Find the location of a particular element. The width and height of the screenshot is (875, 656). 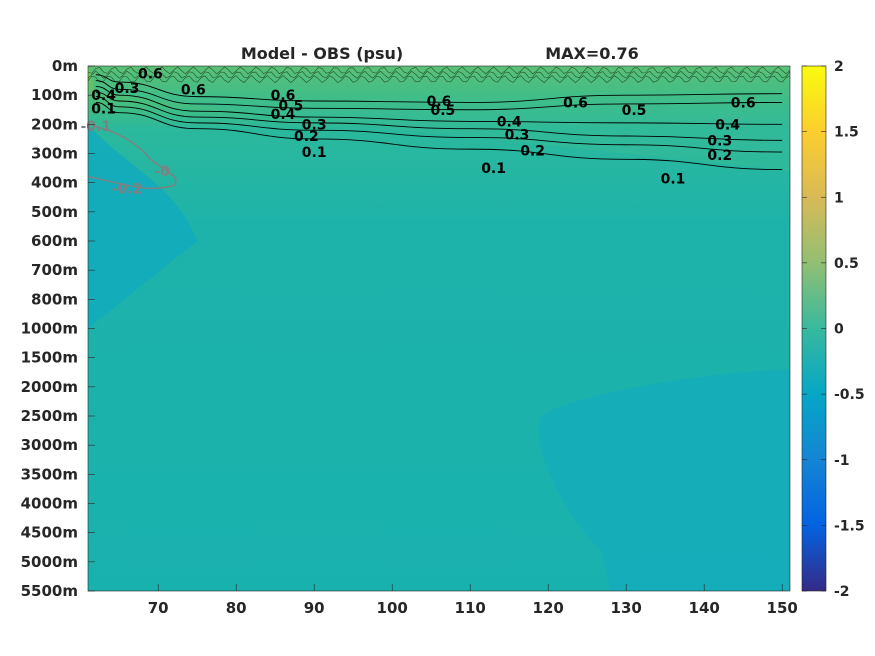

y-tick-label: 4000m is located at coordinates (49, 504).